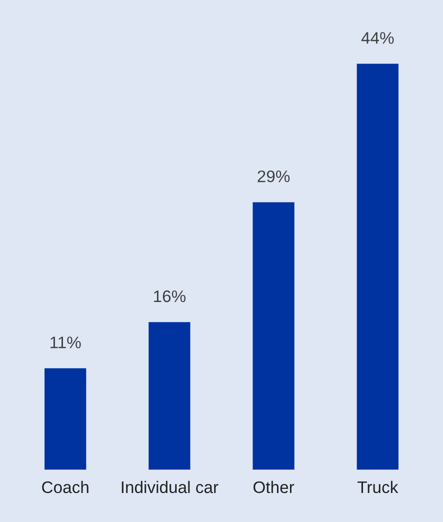 The width and height of the screenshot is (443, 522). I want to click on data-label: 44%, so click(377, 38).